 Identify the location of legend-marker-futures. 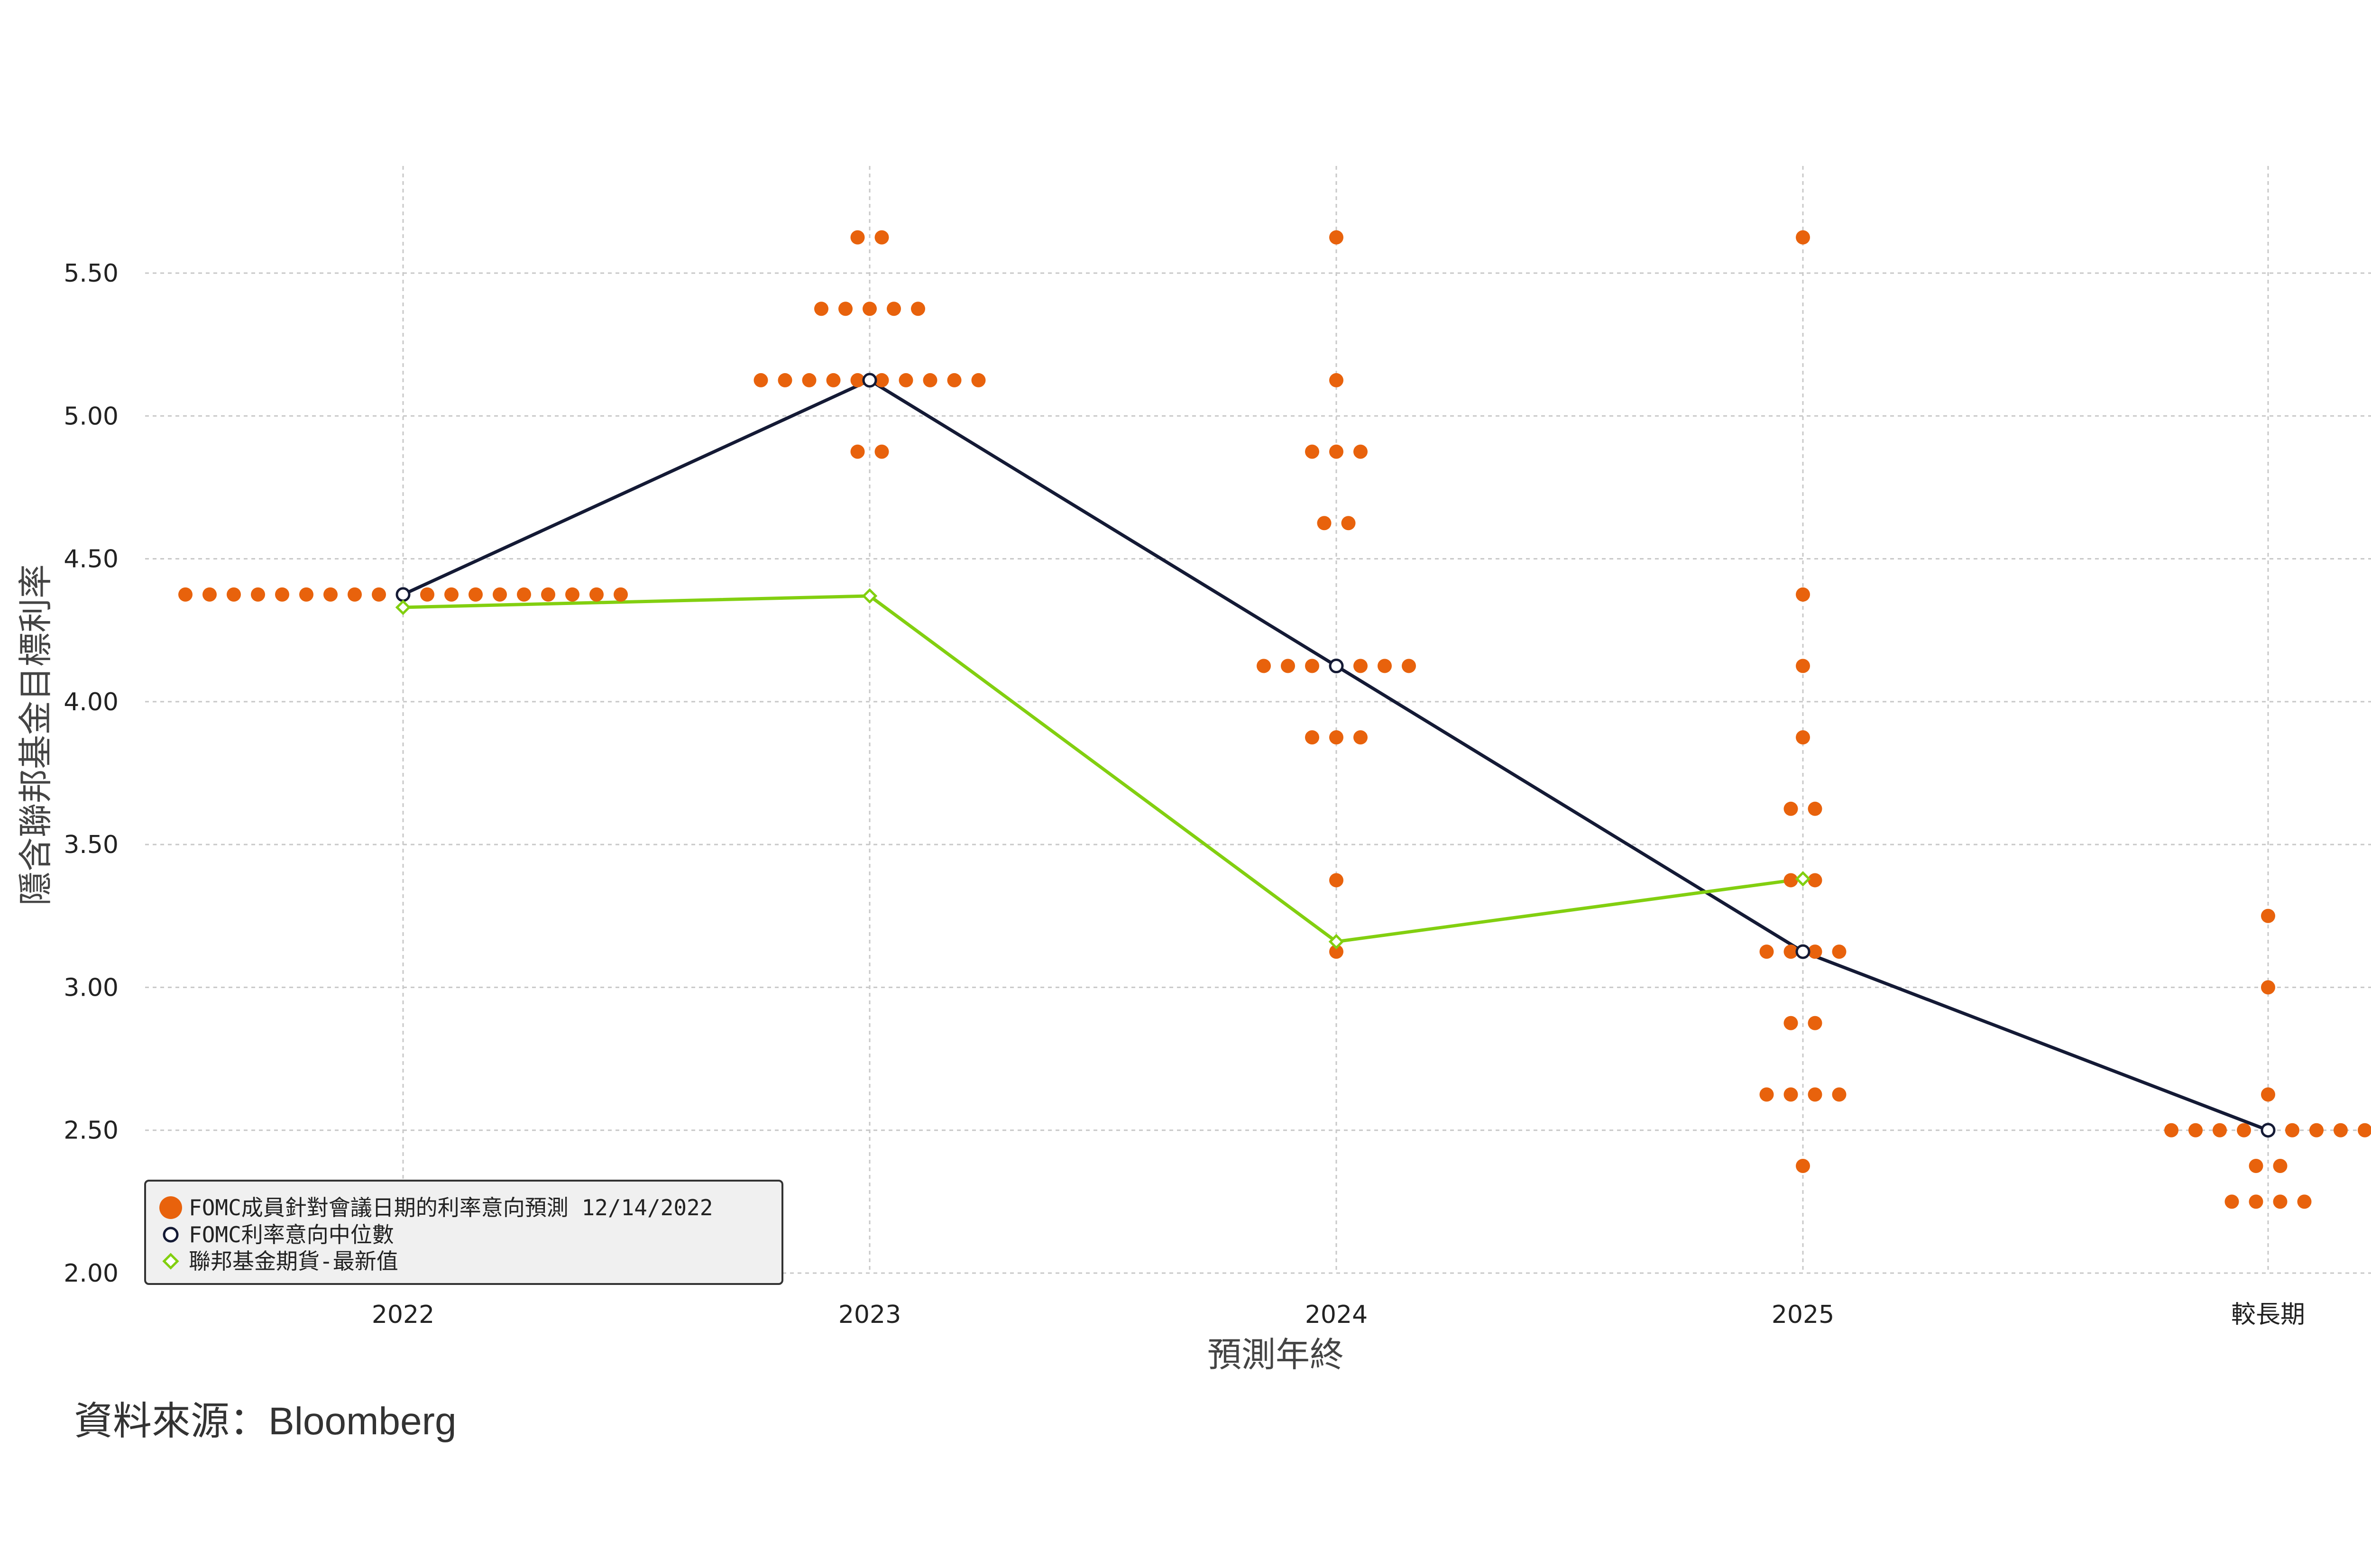
(170, 1261).